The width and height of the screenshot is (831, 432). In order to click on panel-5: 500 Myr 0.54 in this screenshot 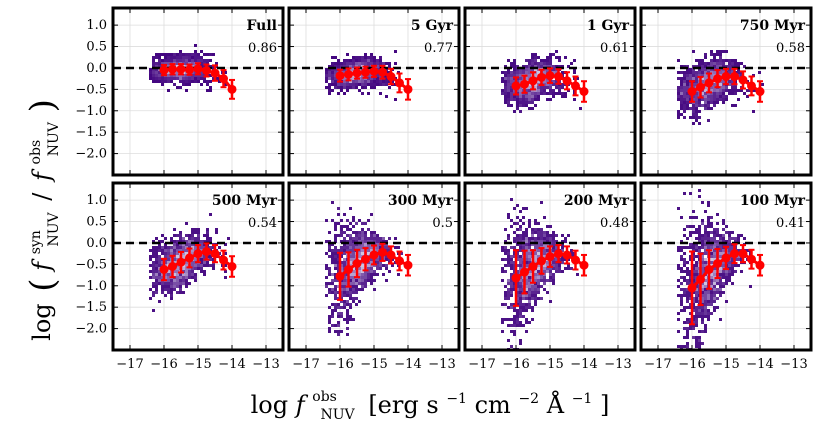, I will do `click(198, 266)`.